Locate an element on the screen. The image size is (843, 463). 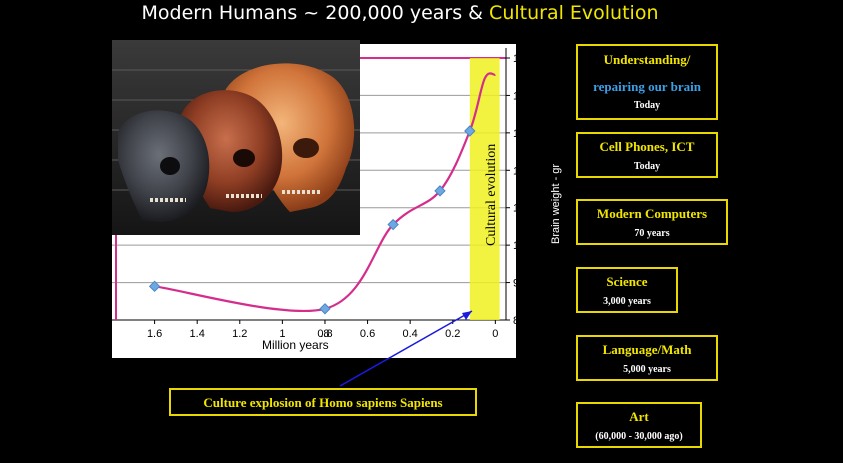
x-tick-label: 1.4 is located at coordinates (197, 334).